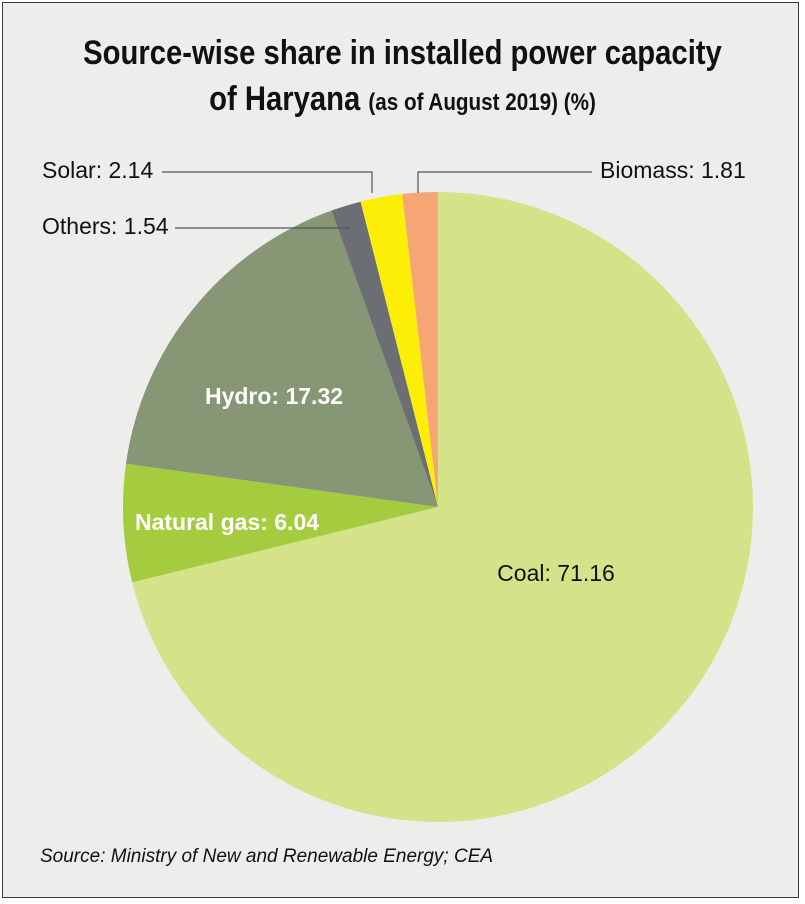 The width and height of the screenshot is (805, 904). What do you see at coordinates (97, 170) in the screenshot?
I see `slice-label-solar: Solar: 2.14` at bounding box center [97, 170].